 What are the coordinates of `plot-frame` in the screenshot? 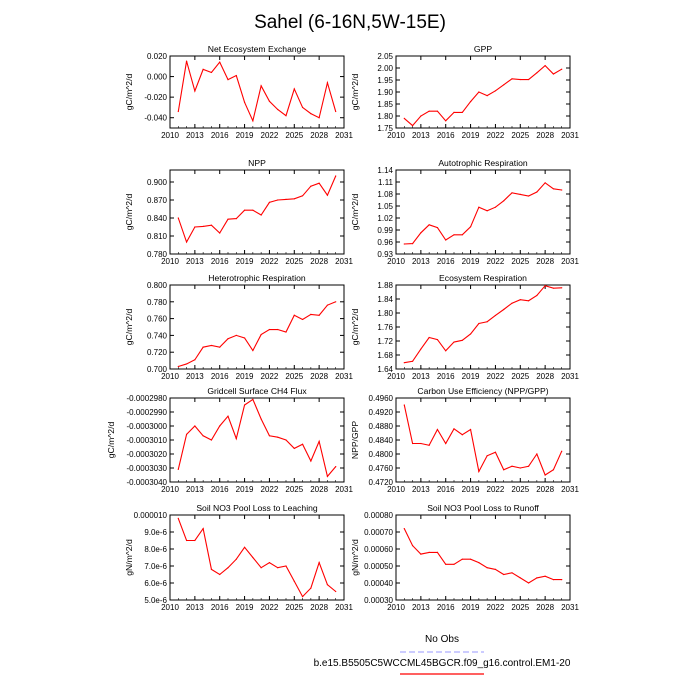 It's located at (257, 557).